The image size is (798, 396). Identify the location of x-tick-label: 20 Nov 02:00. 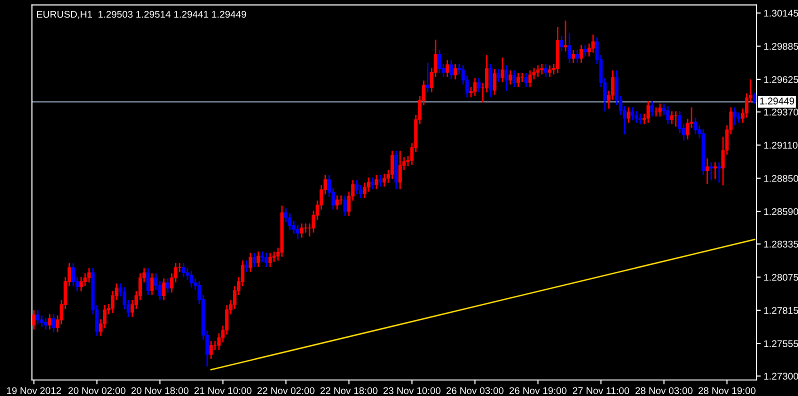
(97, 390).